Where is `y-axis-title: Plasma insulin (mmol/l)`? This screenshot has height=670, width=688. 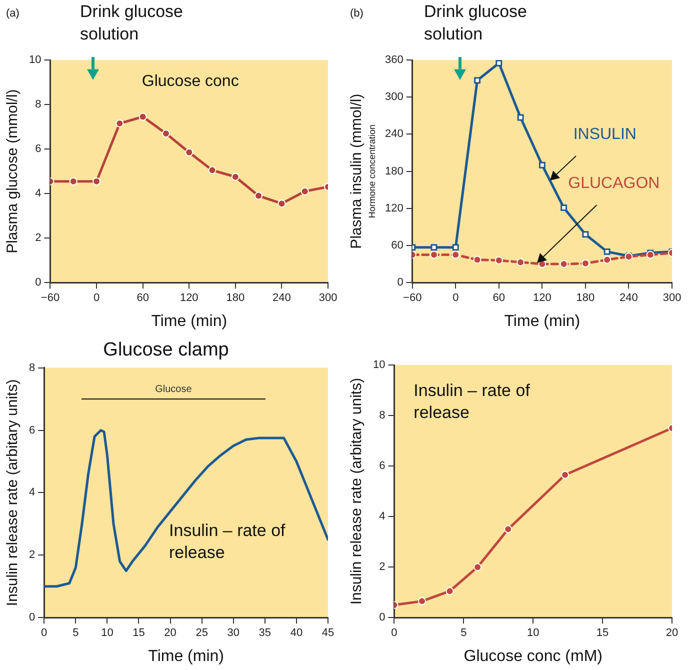
y-axis-title: Plasma insulin (mmol/l) is located at coordinates (357, 171).